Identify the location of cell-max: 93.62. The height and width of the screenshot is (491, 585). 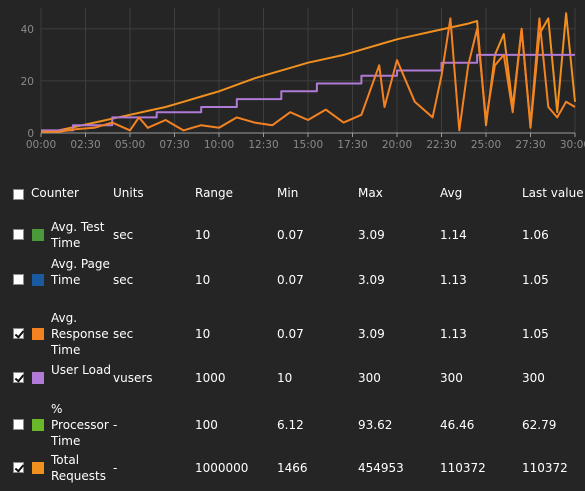
(375, 425).